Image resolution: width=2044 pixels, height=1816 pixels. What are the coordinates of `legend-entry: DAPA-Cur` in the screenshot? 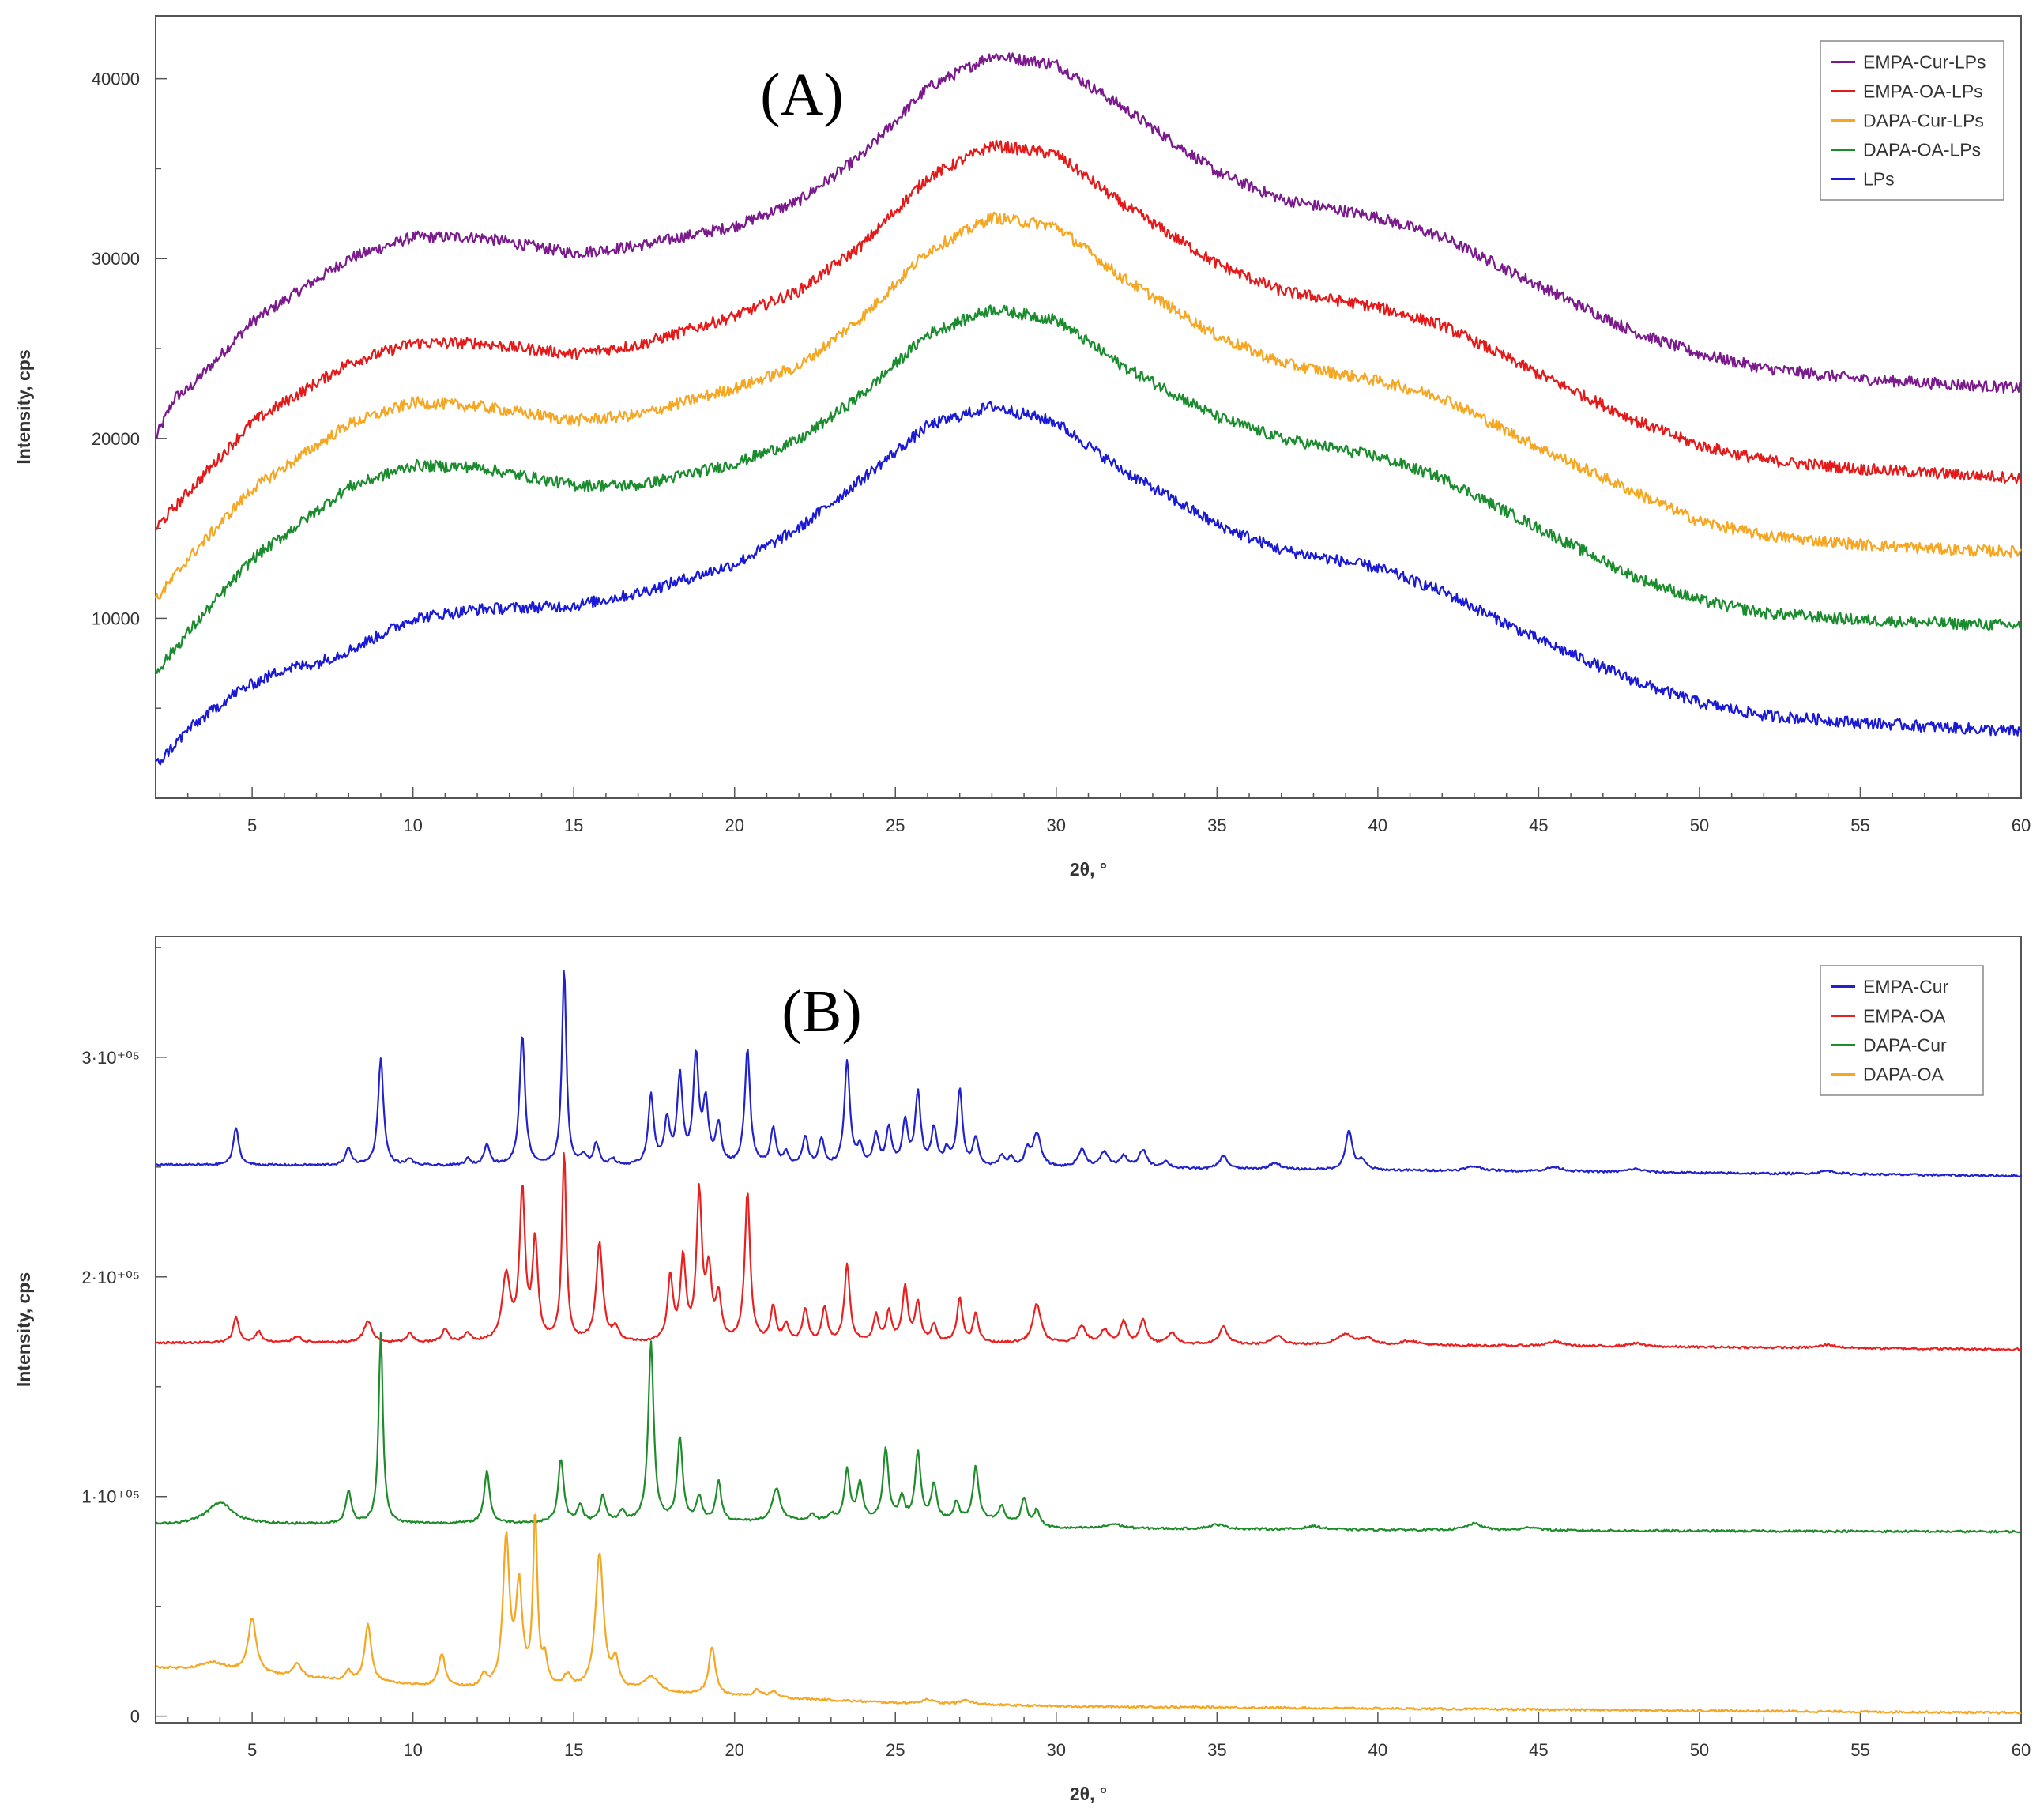 It's located at (1905, 1045).